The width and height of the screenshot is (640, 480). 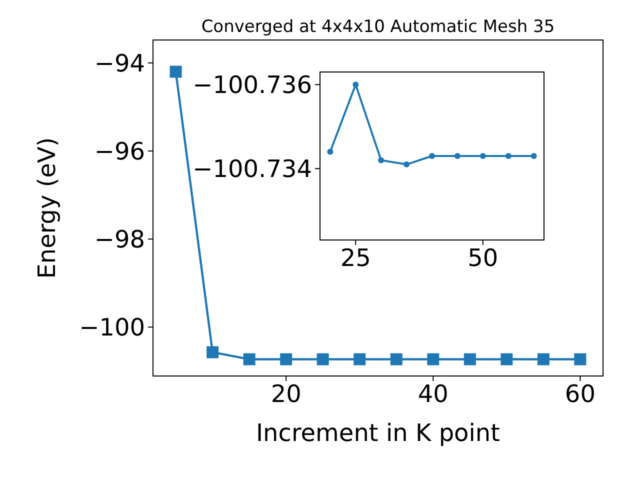 What do you see at coordinates (433, 394) in the screenshot?
I see `x-tick-label: 40` at bounding box center [433, 394].